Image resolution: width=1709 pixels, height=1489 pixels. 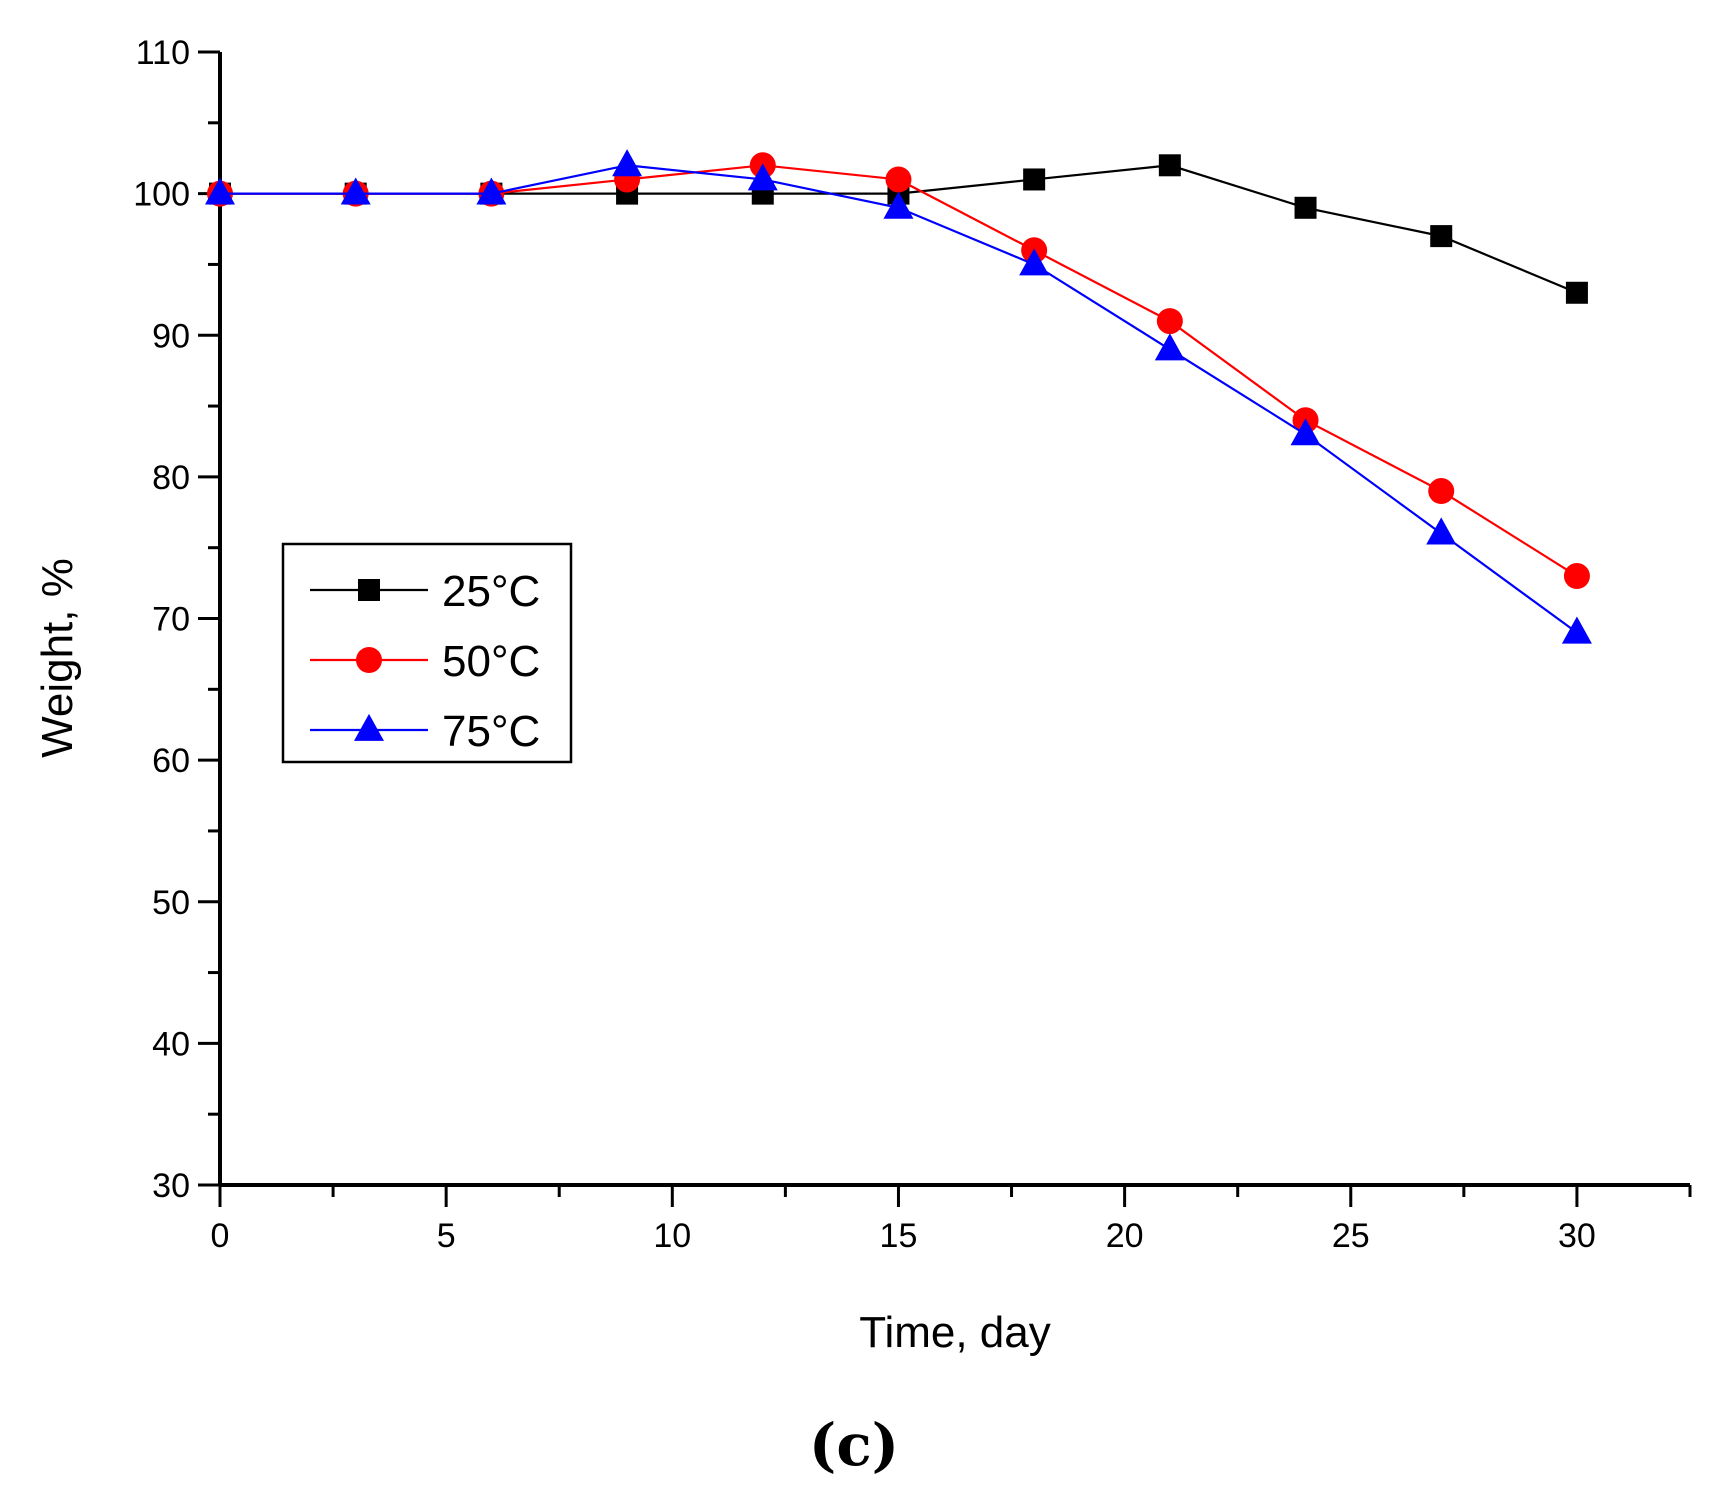 I want to click on y-tick-label: 70, so click(x=171, y=620).